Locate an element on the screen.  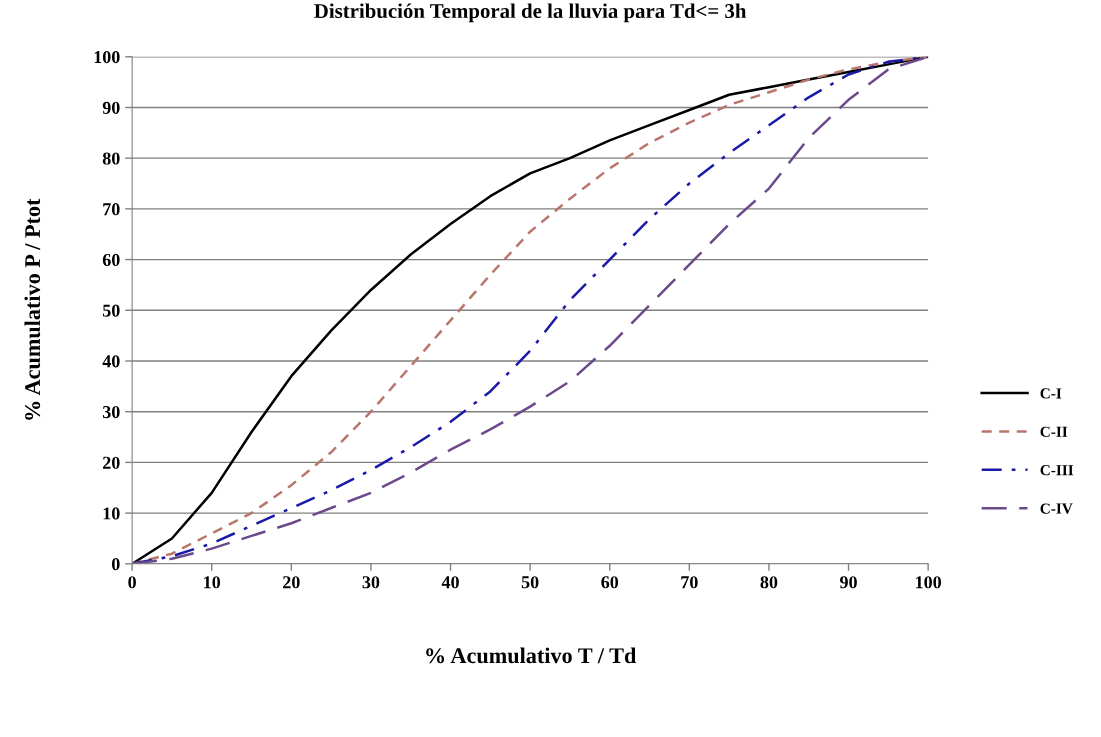
y-tick-label: 10 is located at coordinates (111, 513).